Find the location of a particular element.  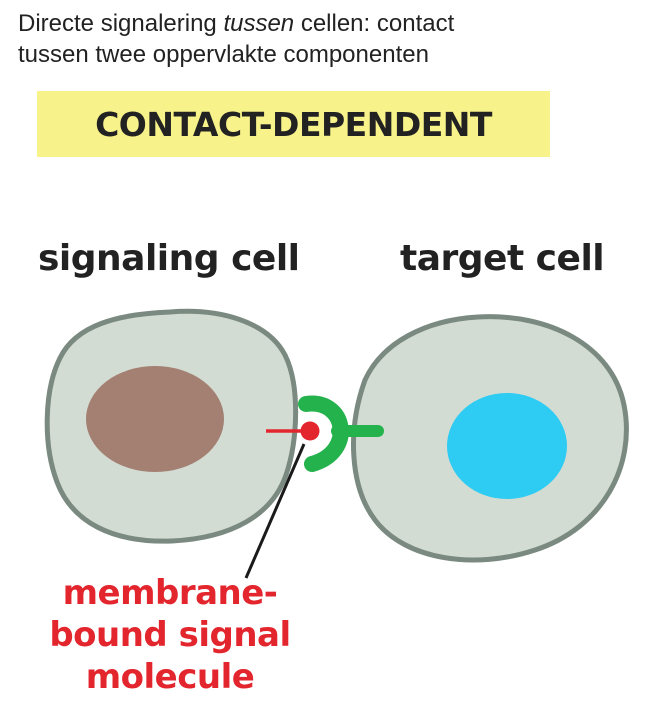

caption-text: cellen: contact is located at coordinates (374, 23).